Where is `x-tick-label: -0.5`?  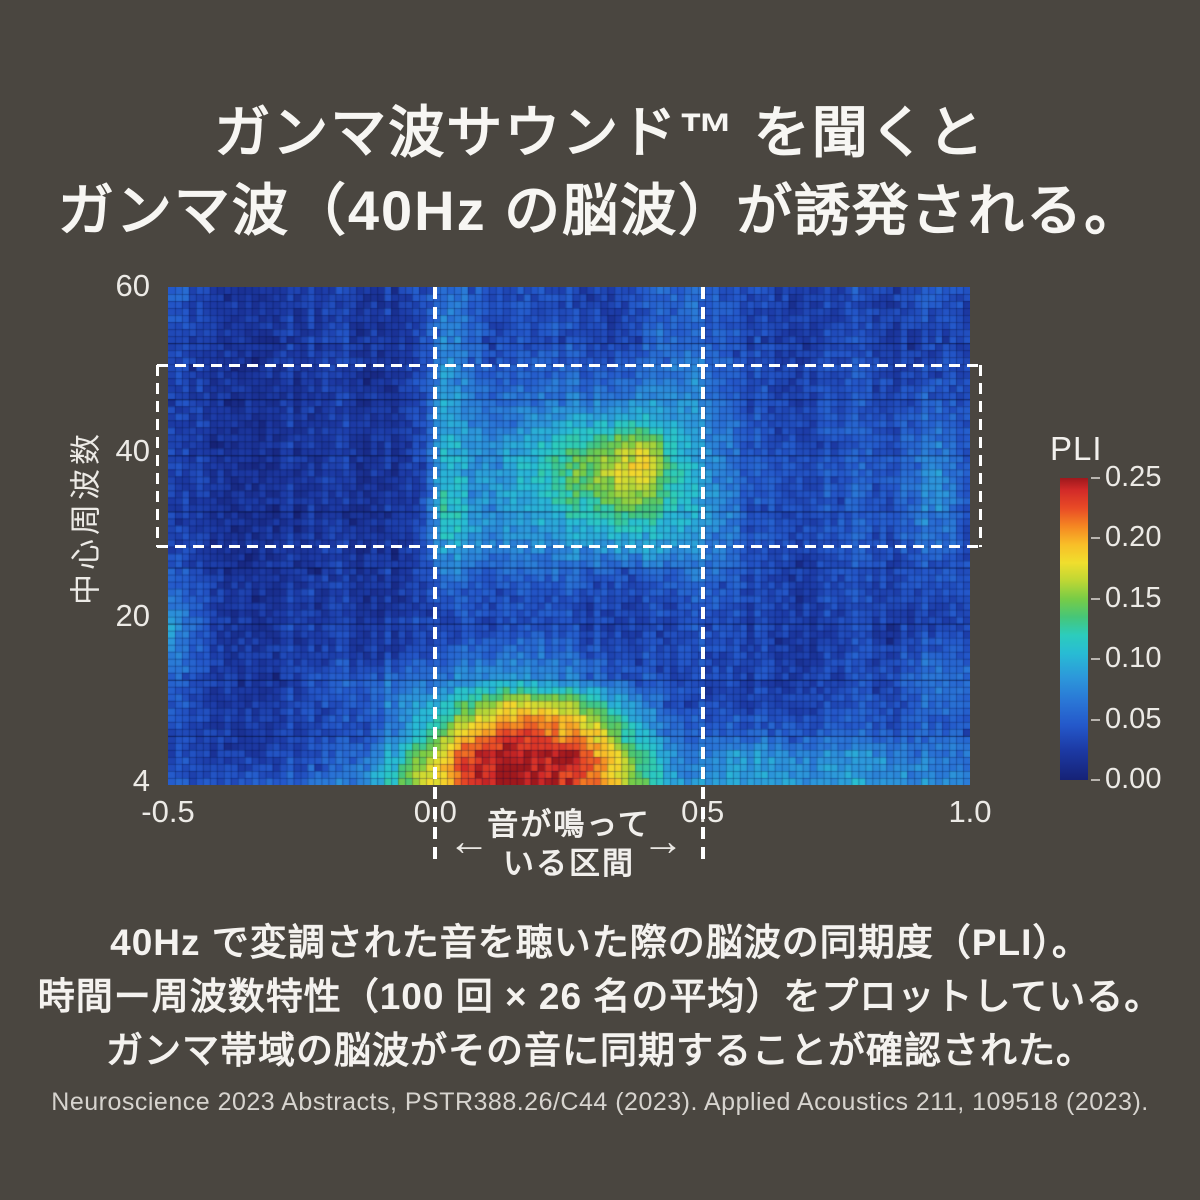 x-tick-label: -0.5 is located at coordinates (168, 811).